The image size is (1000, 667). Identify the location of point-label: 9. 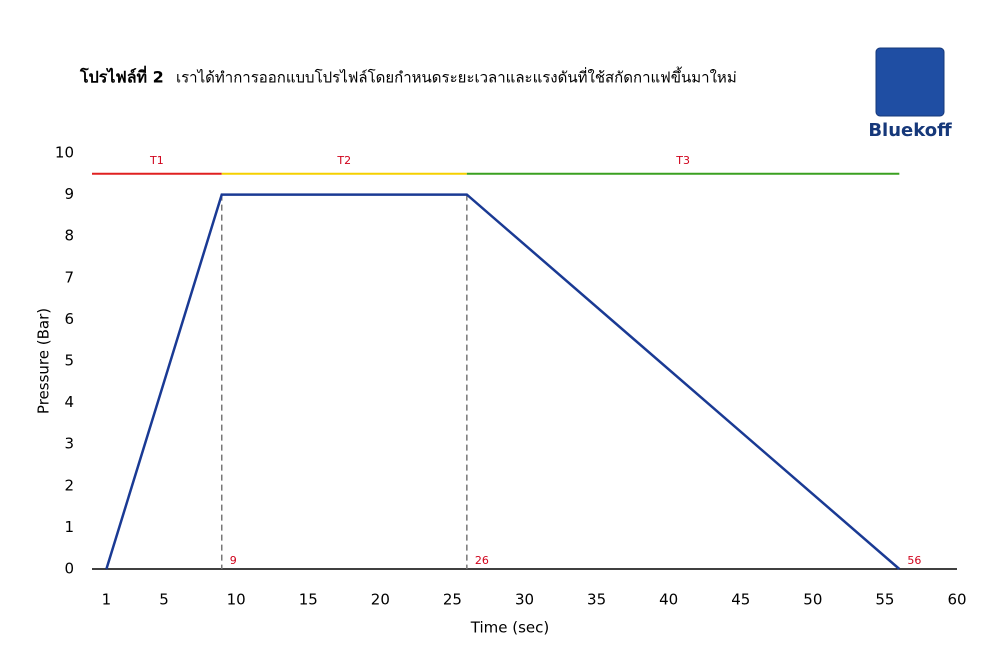
(233, 560).